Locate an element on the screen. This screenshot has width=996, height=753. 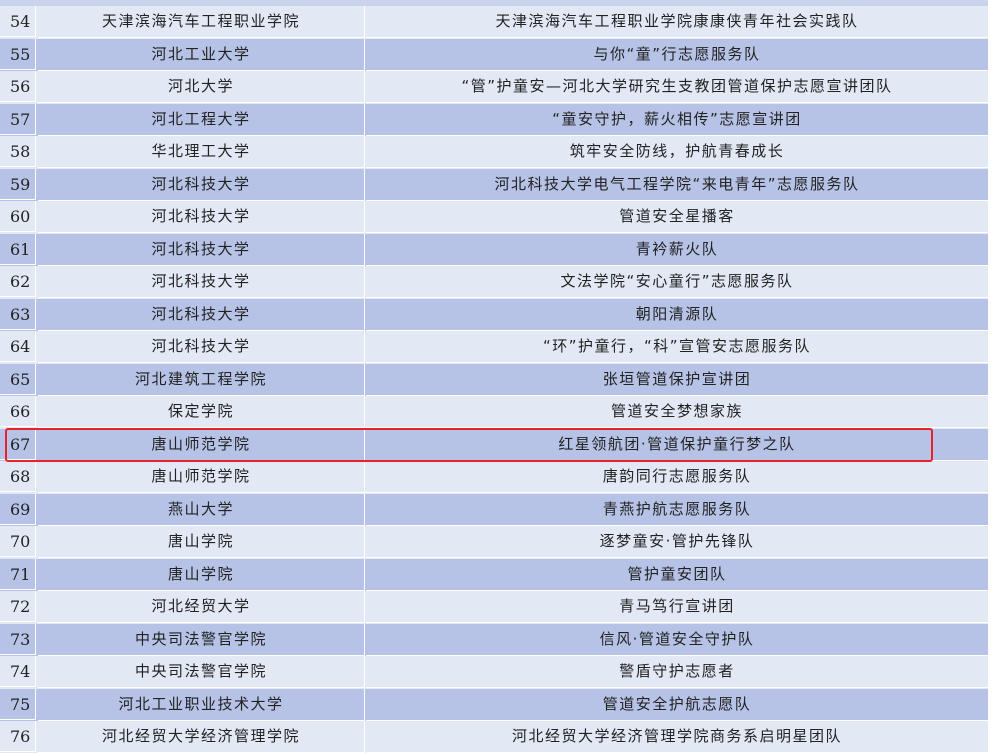
row-number: 71 is located at coordinates (18, 574).